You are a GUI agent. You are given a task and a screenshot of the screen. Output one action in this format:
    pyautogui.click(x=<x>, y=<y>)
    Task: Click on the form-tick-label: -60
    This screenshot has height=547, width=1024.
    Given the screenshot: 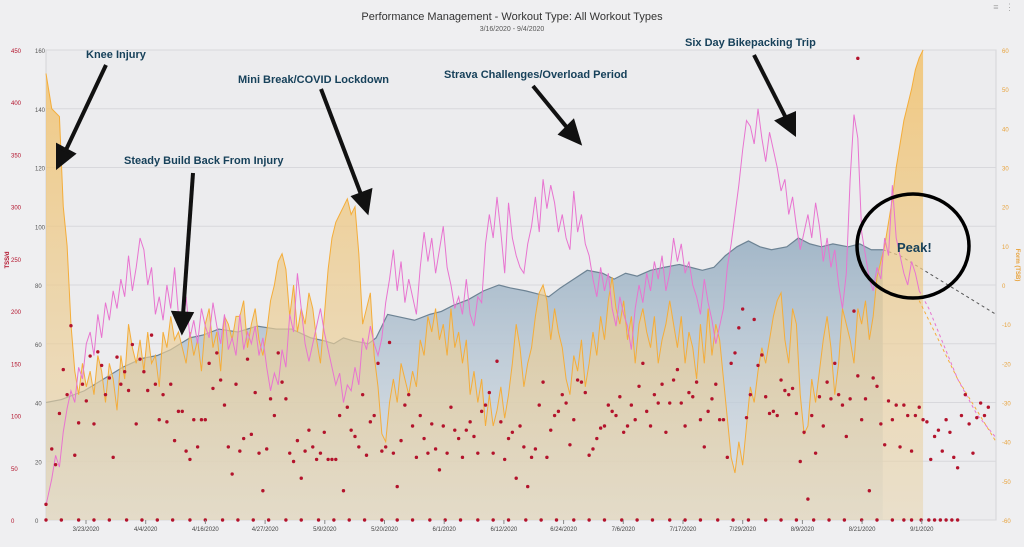 What is the action you would take?
    pyautogui.click(x=1006, y=522)
    